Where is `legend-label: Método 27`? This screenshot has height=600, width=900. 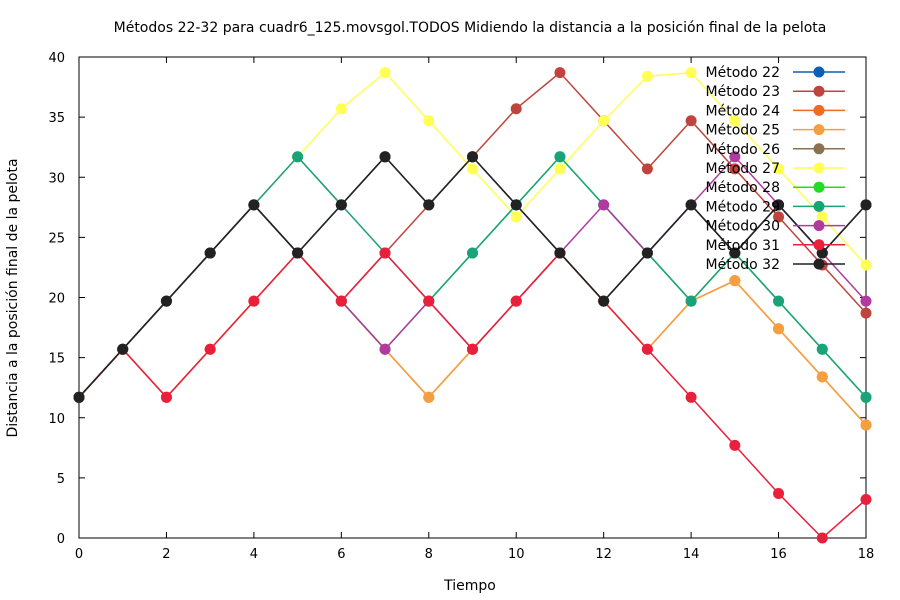
legend-label: Método 27 is located at coordinates (743, 169).